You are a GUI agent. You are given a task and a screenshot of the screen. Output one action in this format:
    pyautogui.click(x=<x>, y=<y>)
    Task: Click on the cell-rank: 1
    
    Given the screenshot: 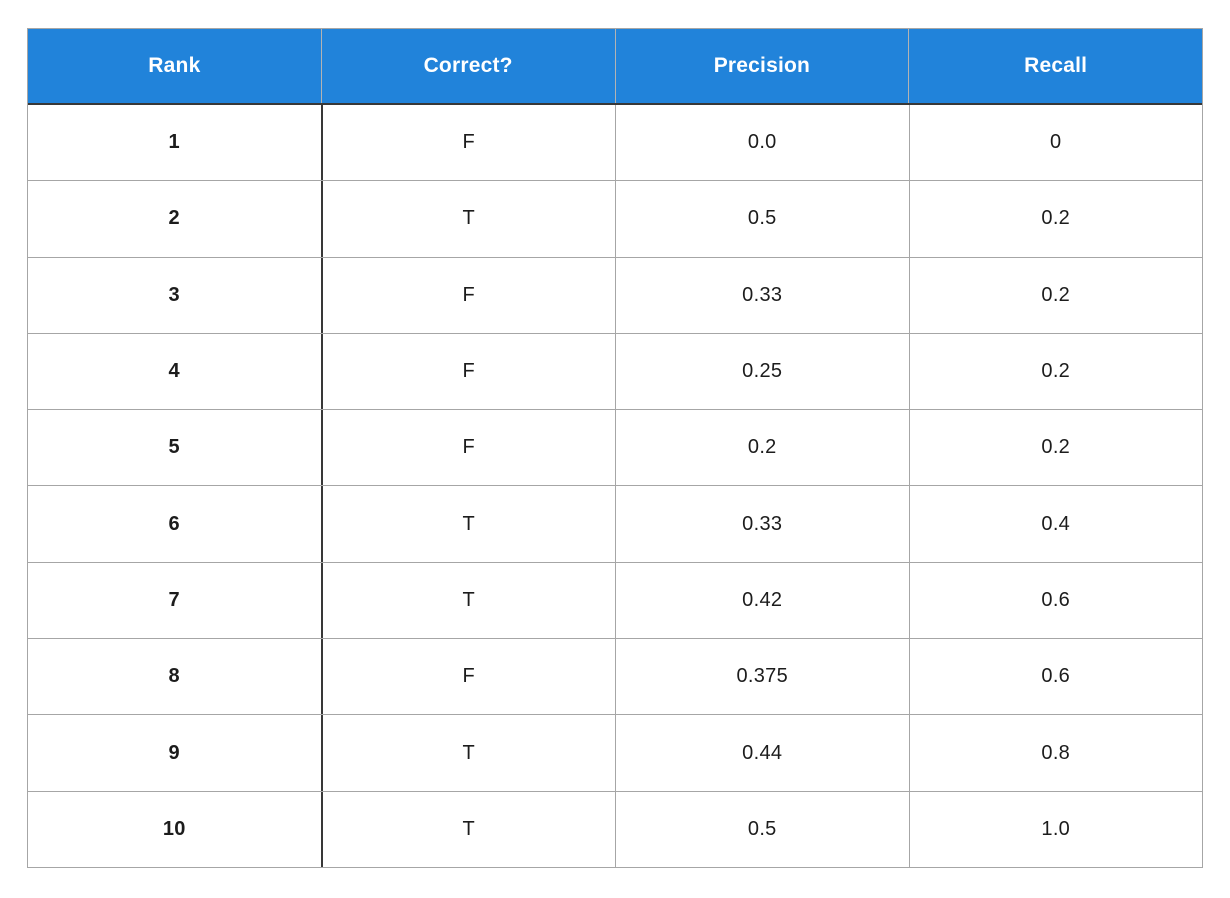 What is the action you would take?
    pyautogui.click(x=175, y=143)
    